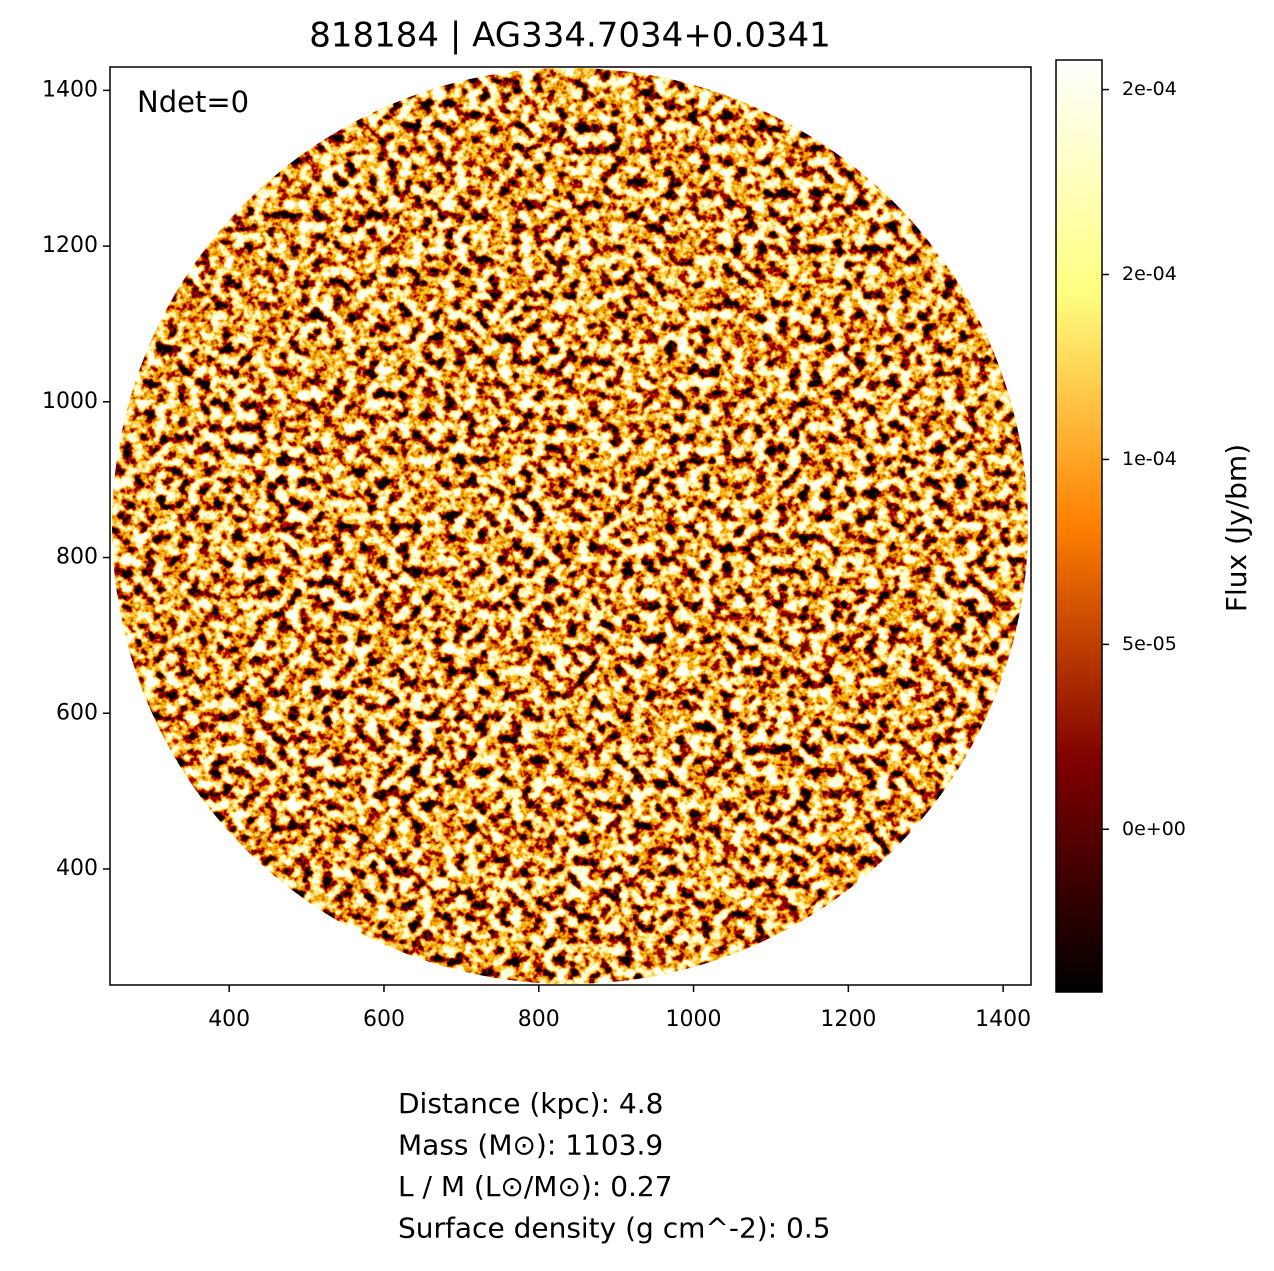 The height and width of the screenshot is (1271, 1274). I want to click on y-tick-label: 600, so click(77, 712).